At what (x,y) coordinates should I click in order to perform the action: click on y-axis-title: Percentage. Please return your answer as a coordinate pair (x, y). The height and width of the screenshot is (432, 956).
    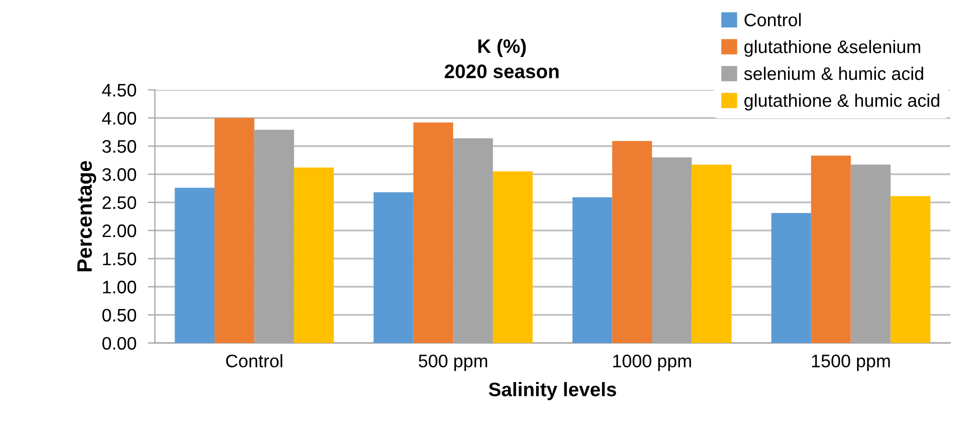
    Looking at the image, I should click on (86, 216).